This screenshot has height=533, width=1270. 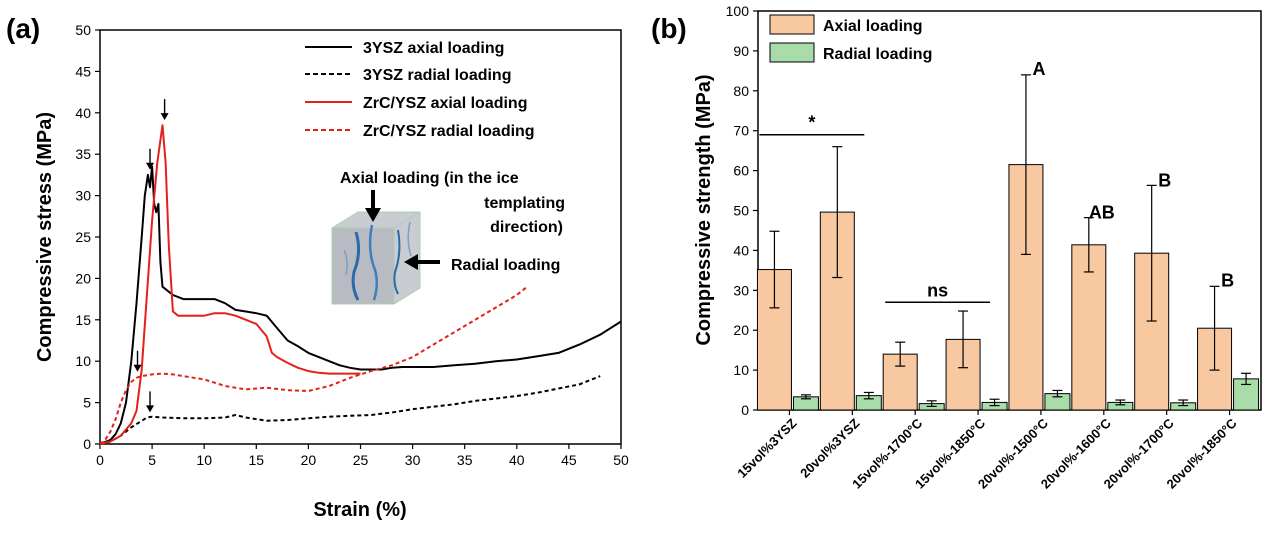 I want to click on panel-a-ytick-label: 10, so click(x=83, y=361).